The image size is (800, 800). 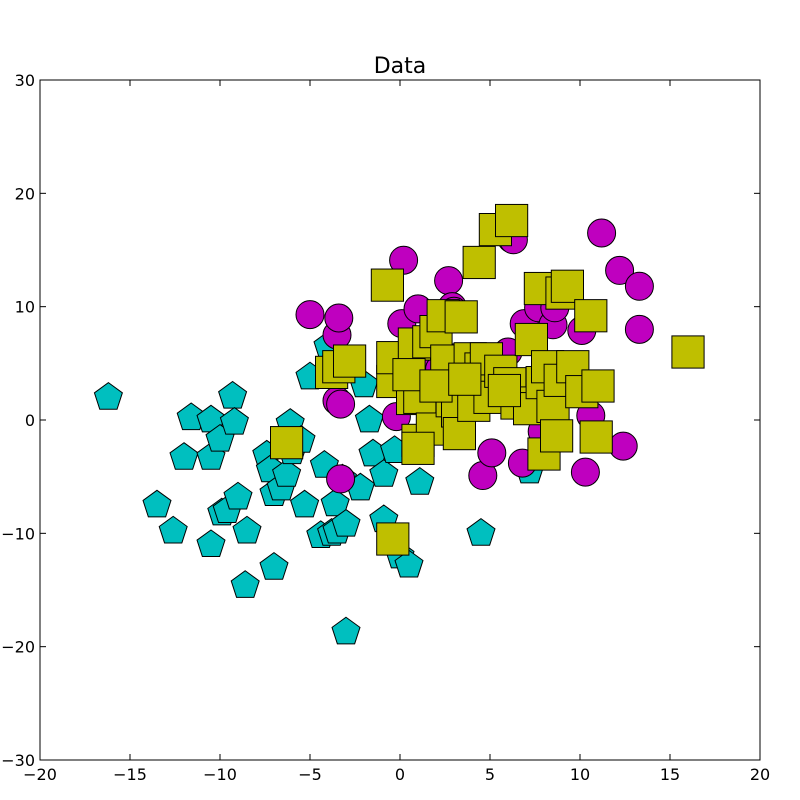 I want to click on x-tick-label-6: 10, so click(x=580, y=774).